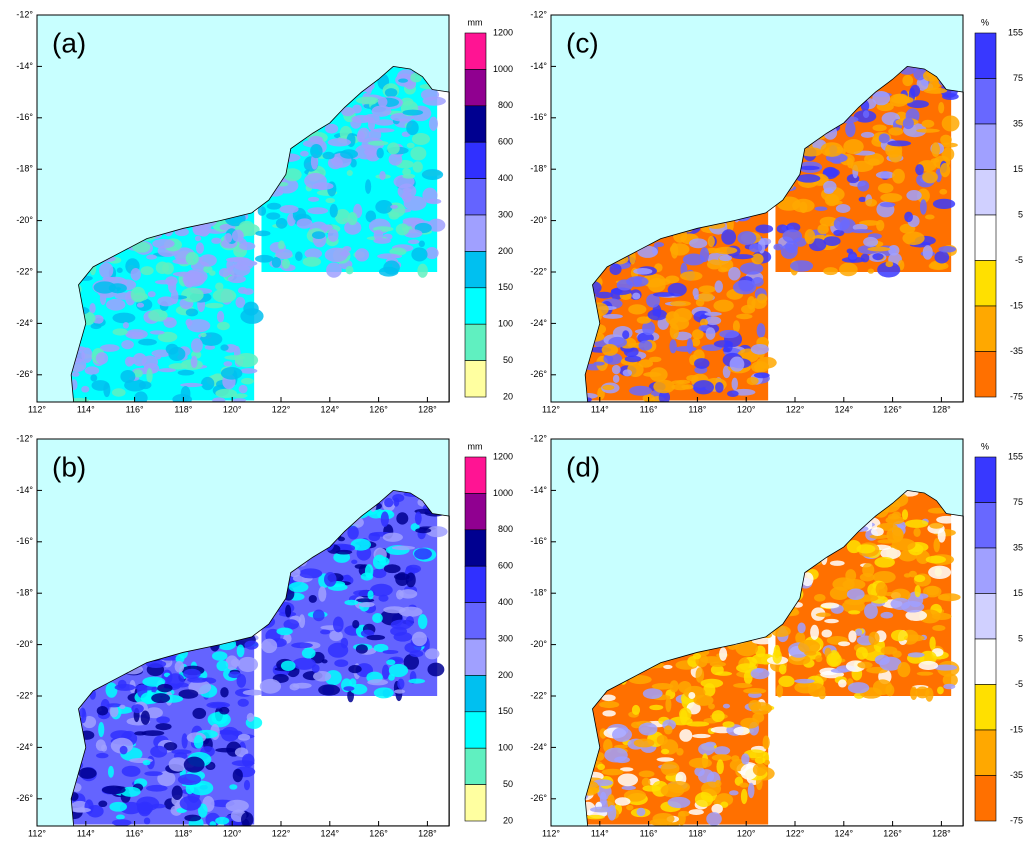  I want to click on lon-tick-label: 120°, so click(232, 833).